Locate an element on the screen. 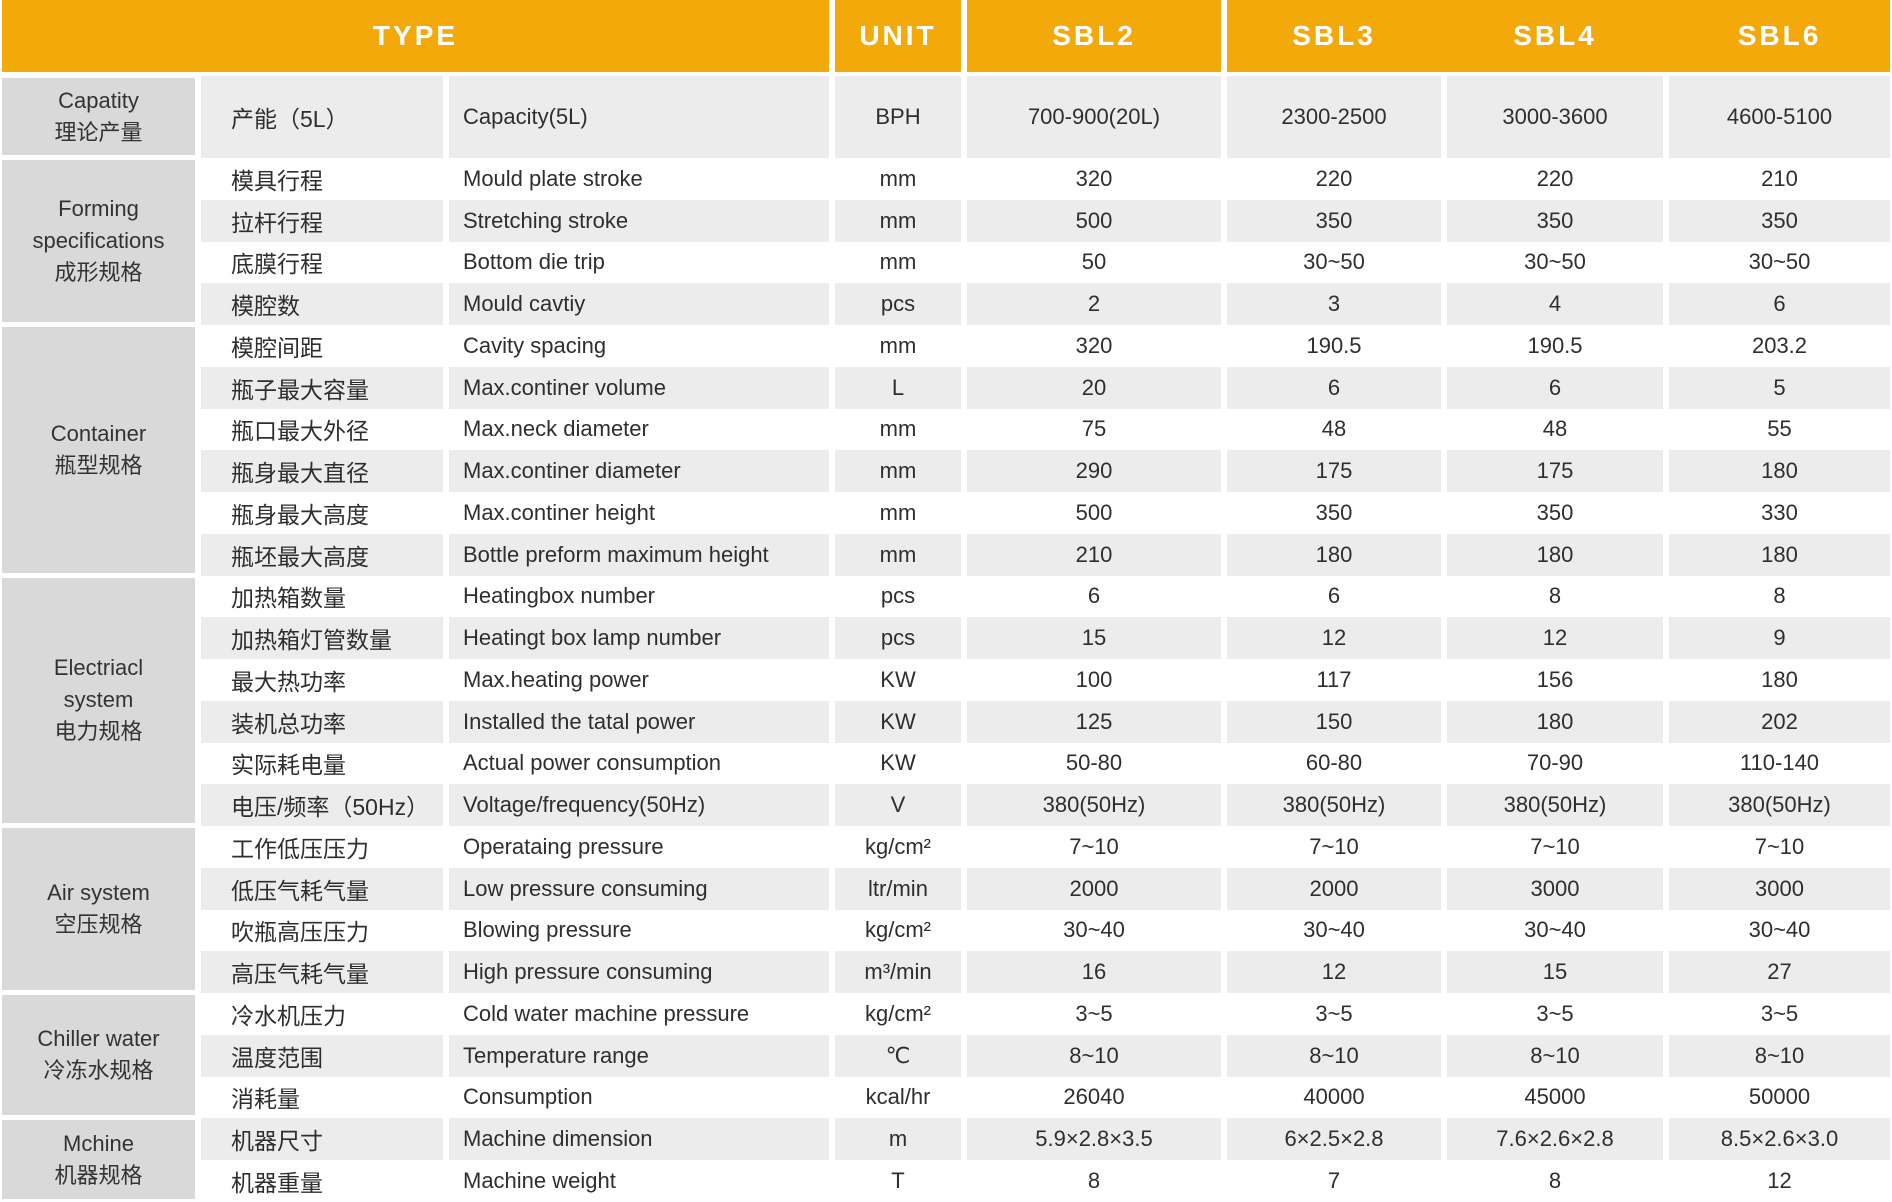 Image resolution: width=1892 pixels, height=1202 pixels. value-cell-sbl6: 380(50Hz) is located at coordinates (1779, 805).